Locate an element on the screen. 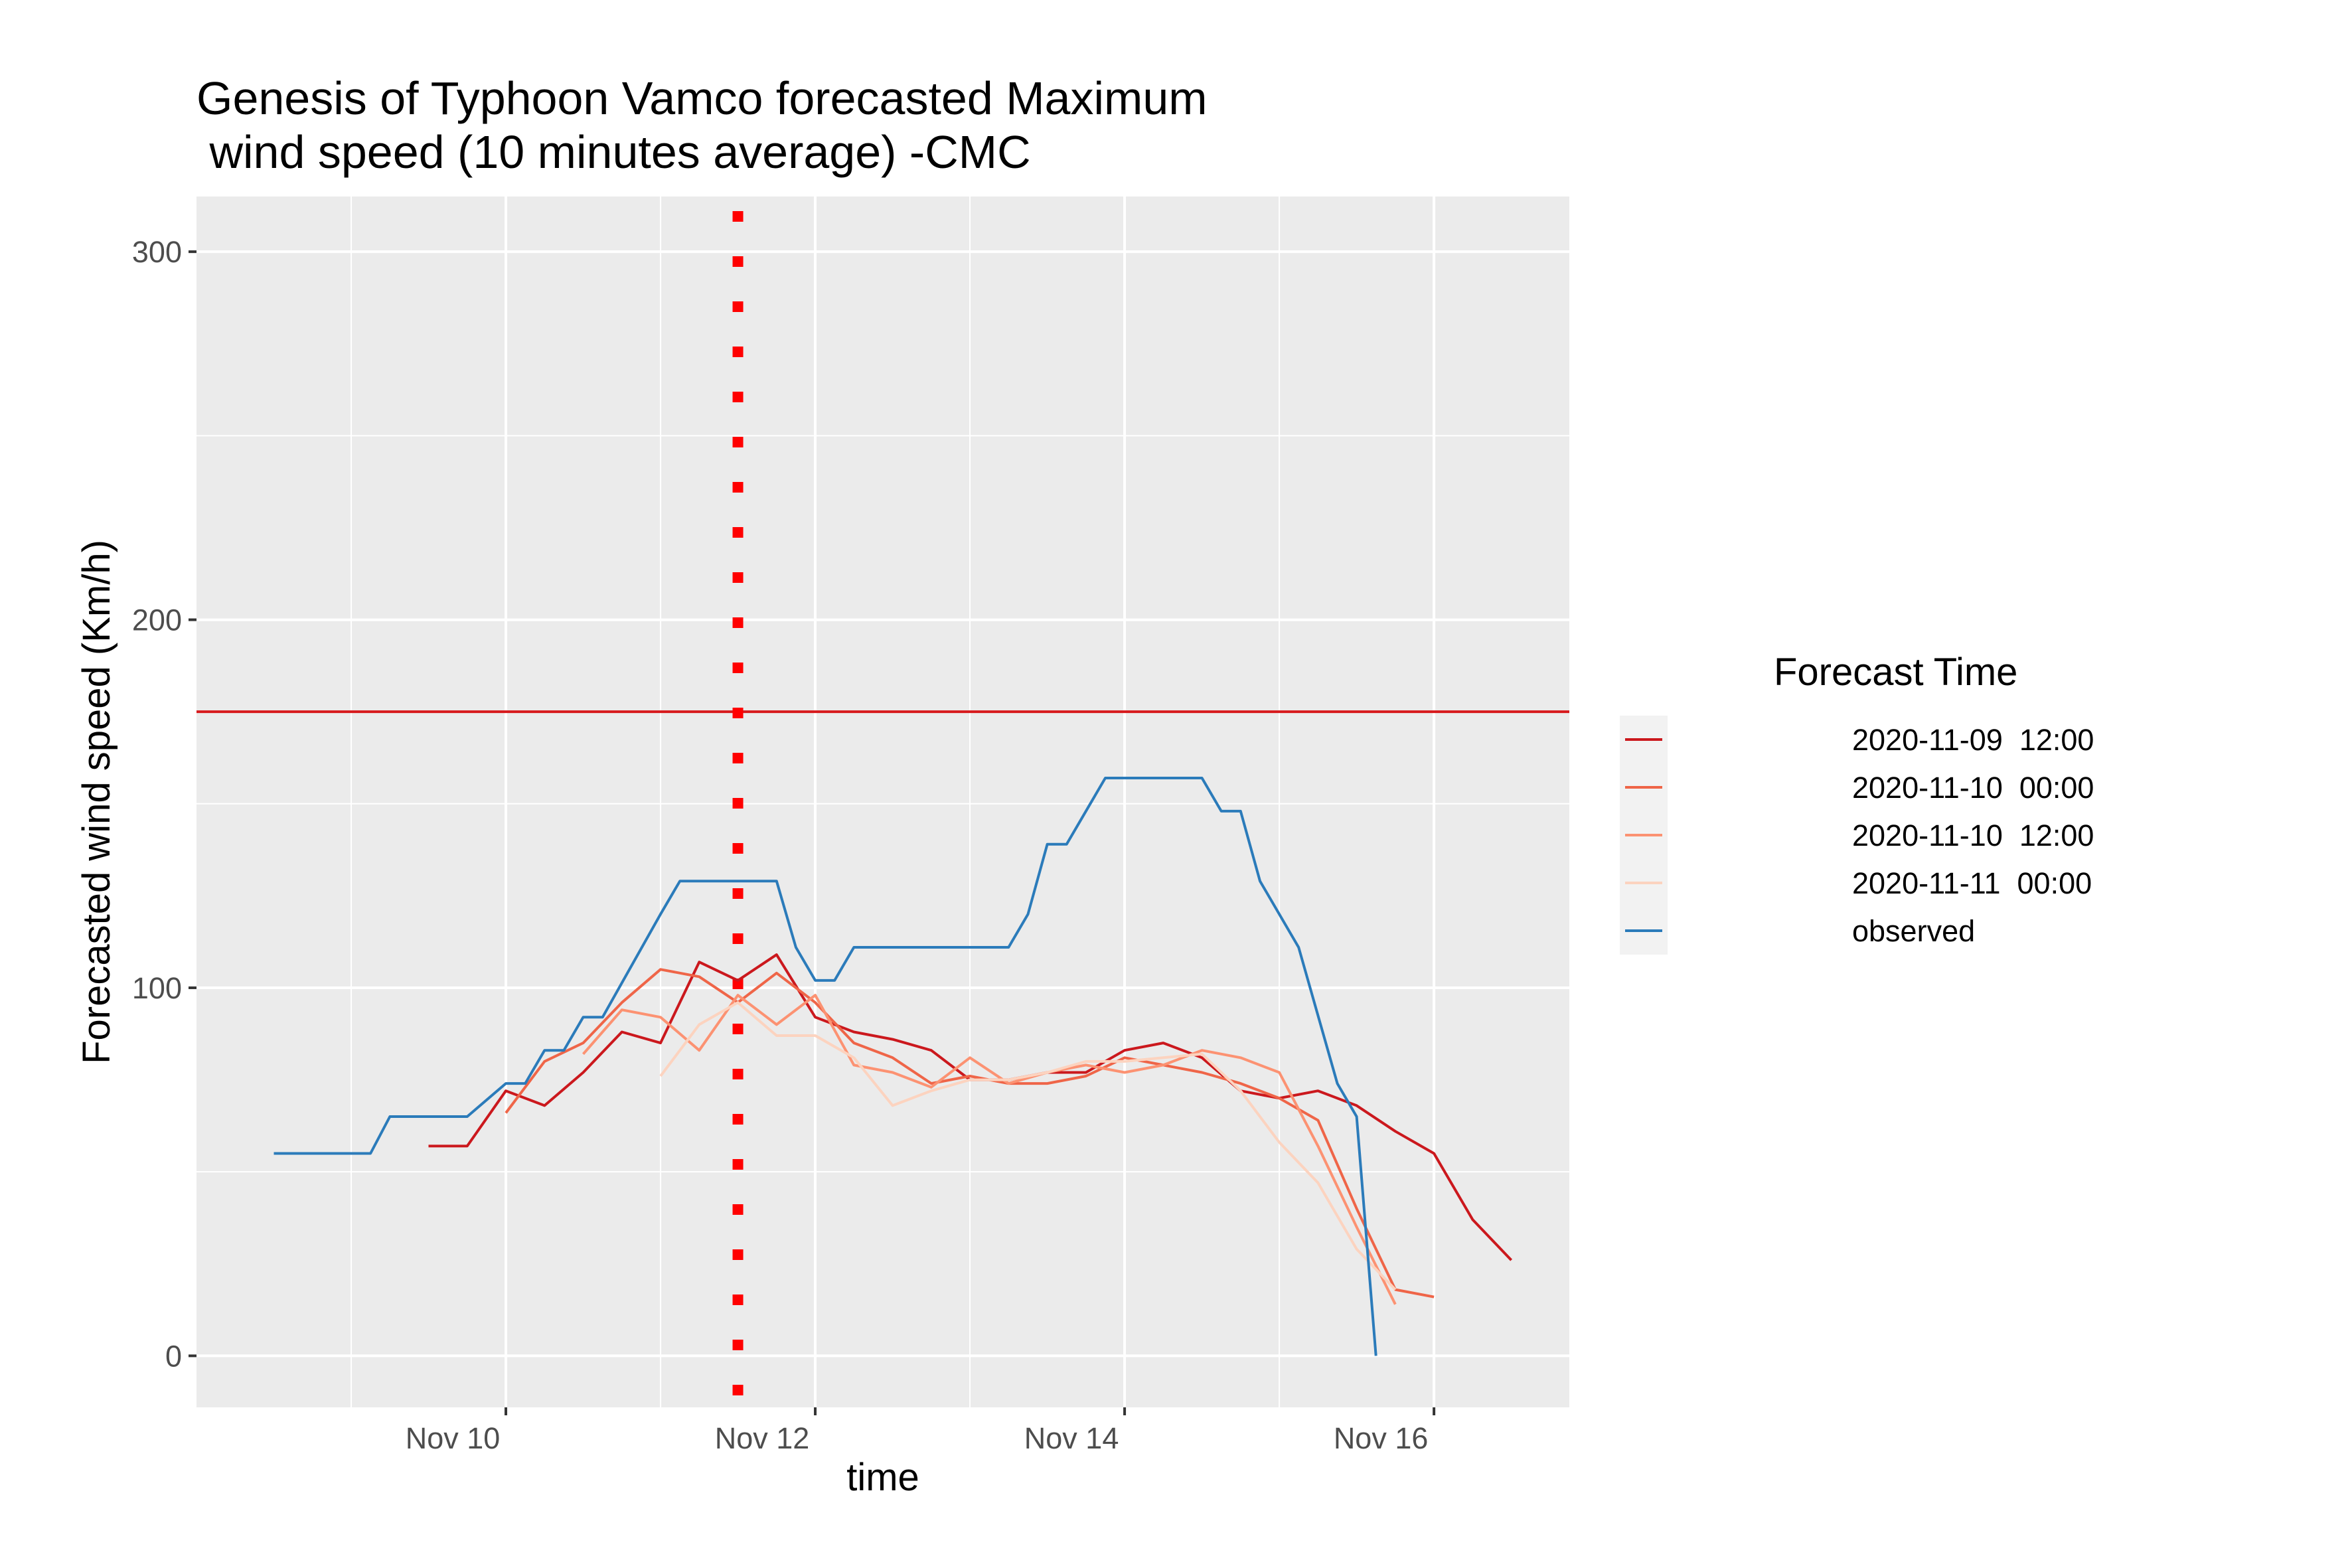 This screenshot has height=1568, width=2352. legend-label: observed is located at coordinates (1914, 931).